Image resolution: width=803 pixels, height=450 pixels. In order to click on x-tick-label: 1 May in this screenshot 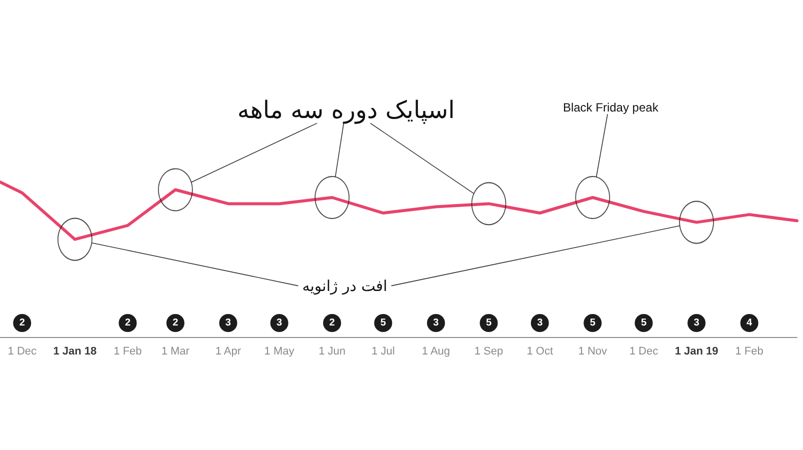, I will do `click(279, 352)`.